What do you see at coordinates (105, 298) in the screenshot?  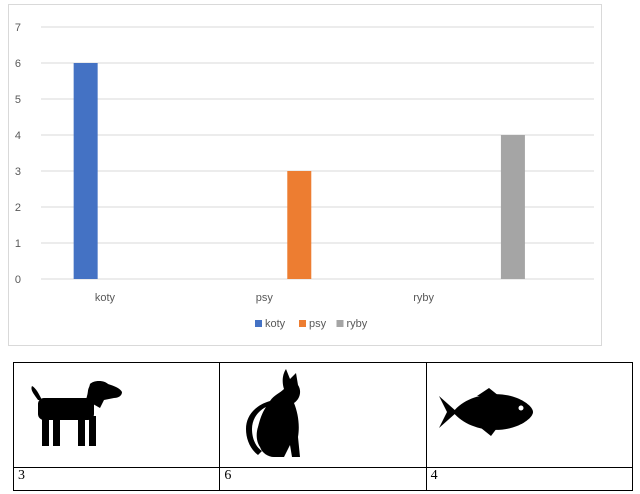 I see `x-tick-label: koty` at bounding box center [105, 298].